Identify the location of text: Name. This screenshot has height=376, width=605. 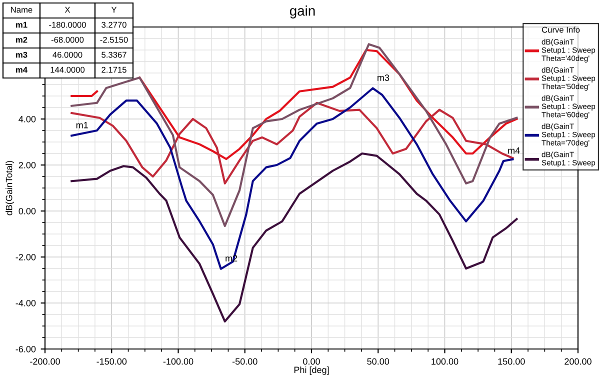
(21, 9).